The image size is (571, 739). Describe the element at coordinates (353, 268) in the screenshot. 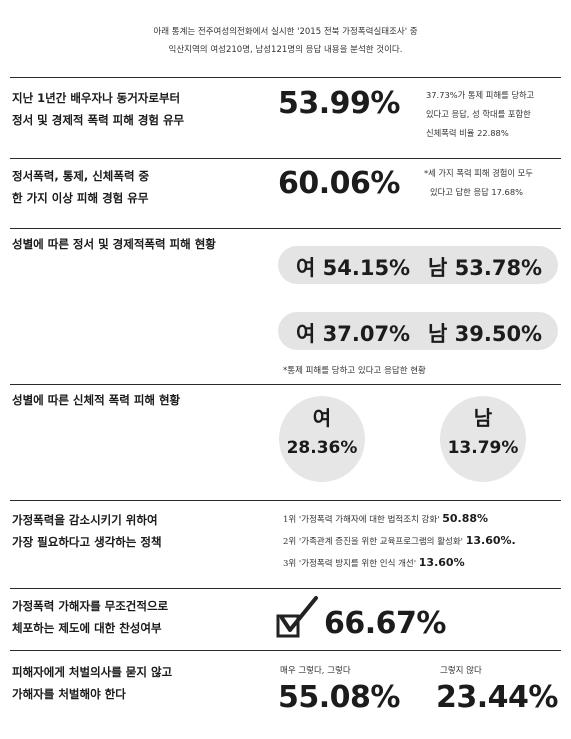

I see `female-value: 여 54.15%` at that location.